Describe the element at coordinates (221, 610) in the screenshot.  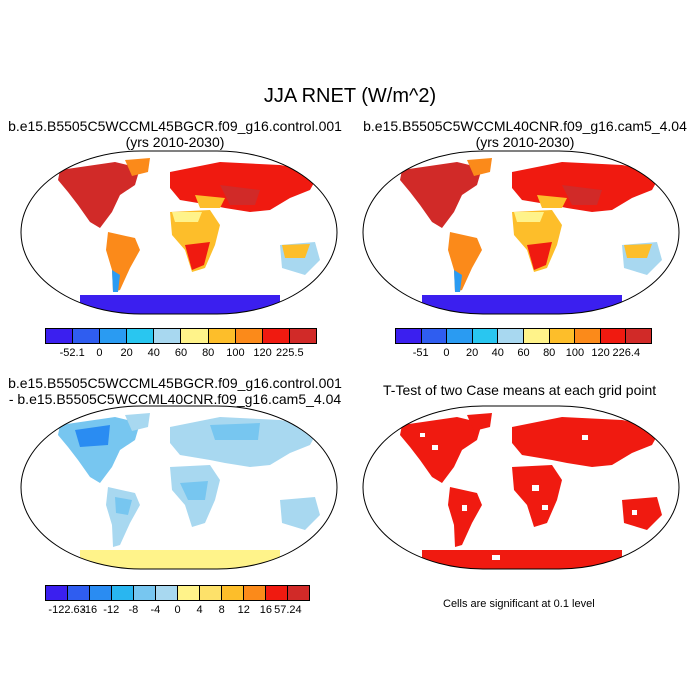
I see `colorbar-tick-label: 8` at that location.